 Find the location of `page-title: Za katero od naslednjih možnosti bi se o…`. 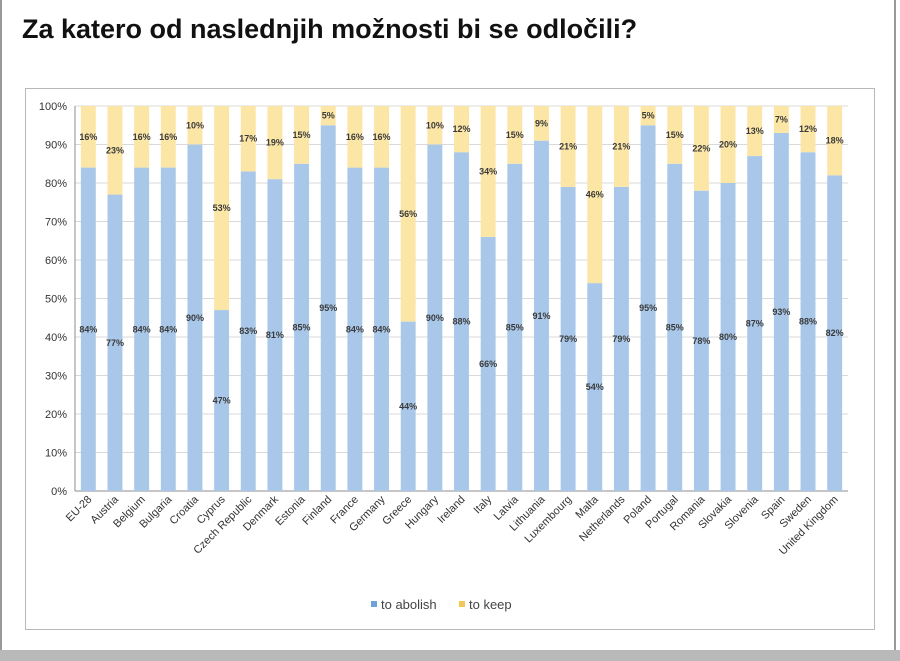

page-title: Za katero od naslednjih možnosti bi se o… is located at coordinates (330, 29).